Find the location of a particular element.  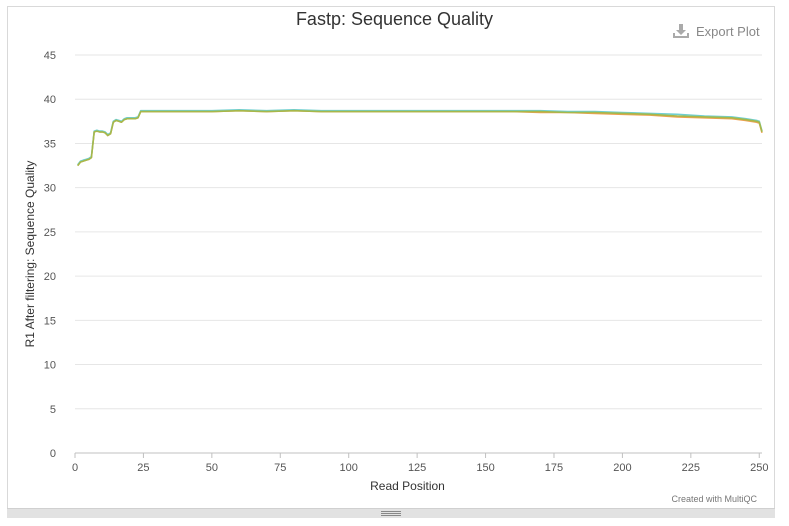

grip-icon is located at coordinates (391, 513).